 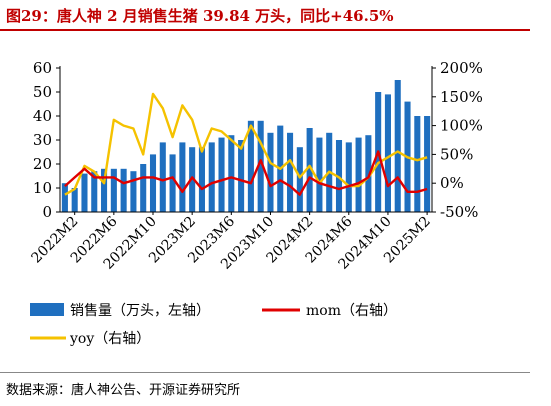 I want to click on bar-2024M7, so click(x=358, y=174).